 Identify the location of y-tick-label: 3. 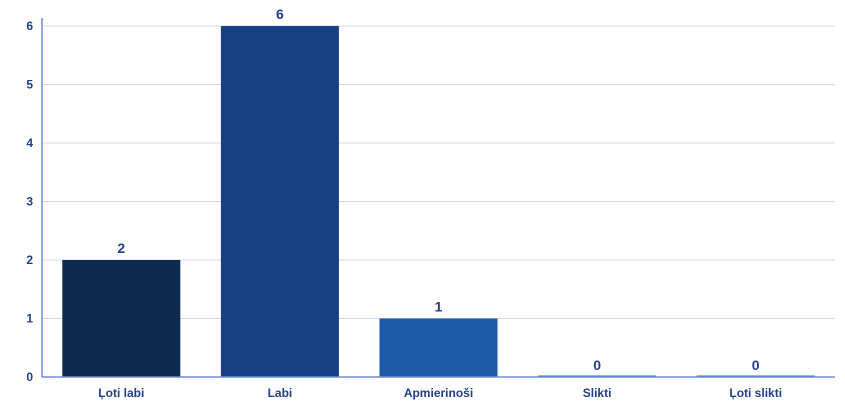
(29, 202).